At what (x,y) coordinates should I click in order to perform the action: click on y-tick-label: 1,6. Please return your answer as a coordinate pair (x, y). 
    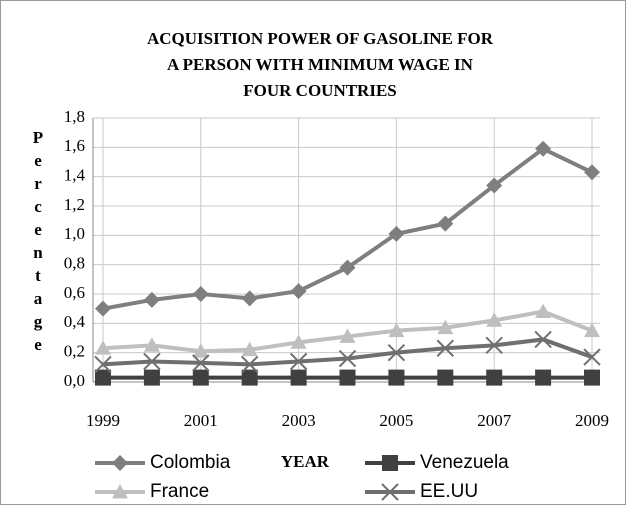
    Looking at the image, I should click on (74, 145).